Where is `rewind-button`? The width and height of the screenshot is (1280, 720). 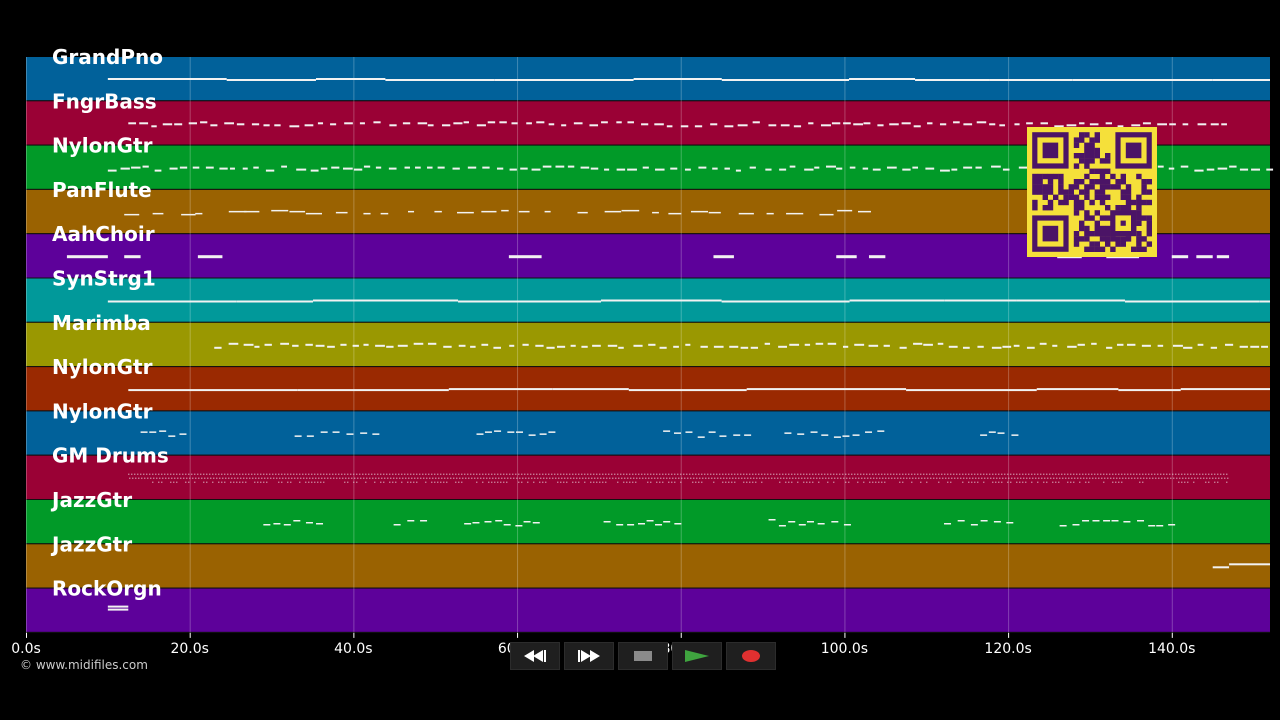 rewind-button is located at coordinates (535, 656).